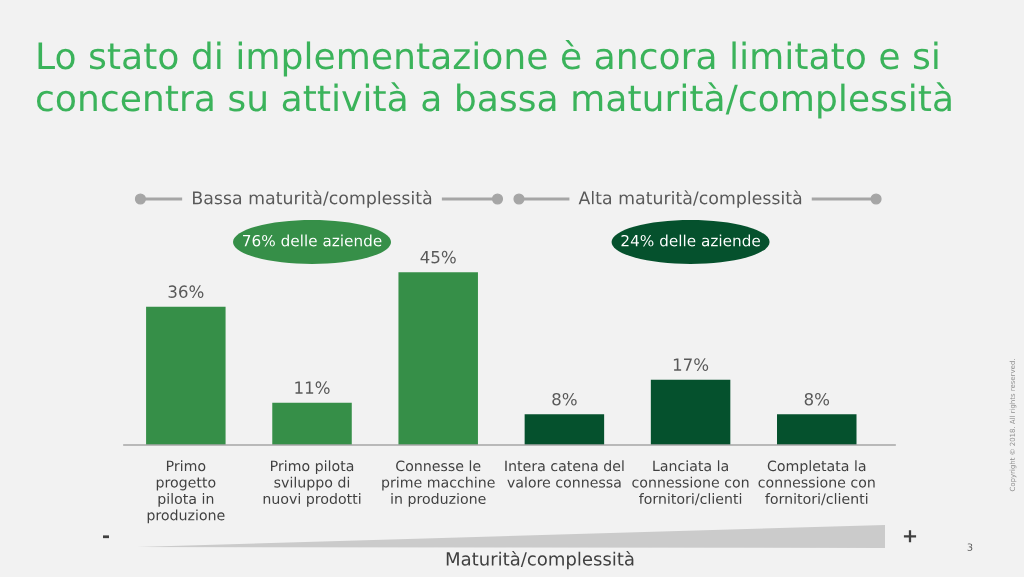 The height and width of the screenshot is (577, 1024). Describe the element at coordinates (816, 483) in the screenshot. I see `x-tick-label: Completata la connessione con fornitori/clienti` at that location.